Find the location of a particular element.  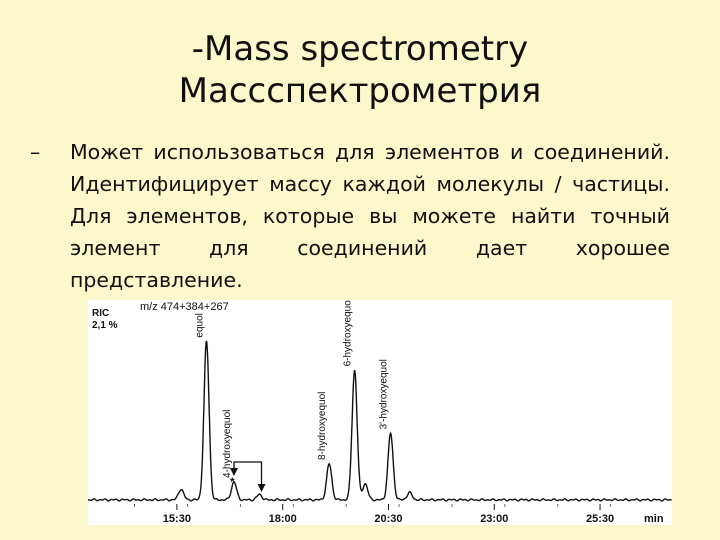

chart-title: m/z 474+384+267 is located at coordinates (184, 307).